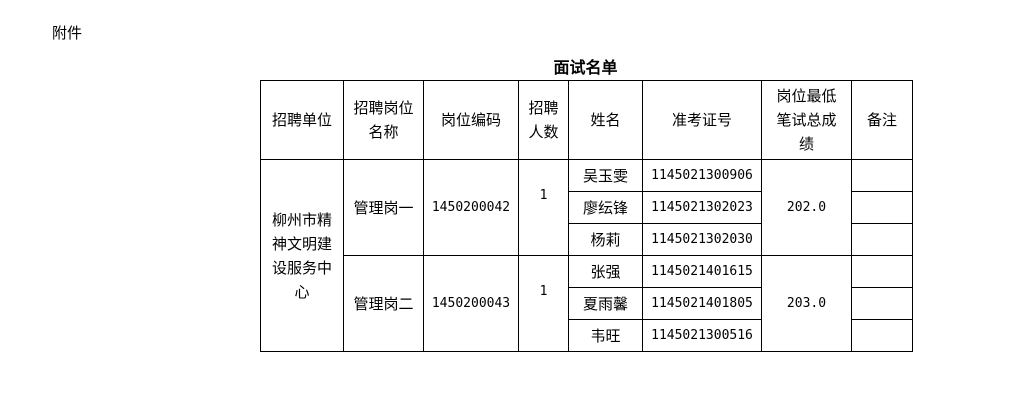 The height and width of the screenshot is (418, 1036). Describe the element at coordinates (67, 33) in the screenshot. I see `attachment-label: 附件` at that location.